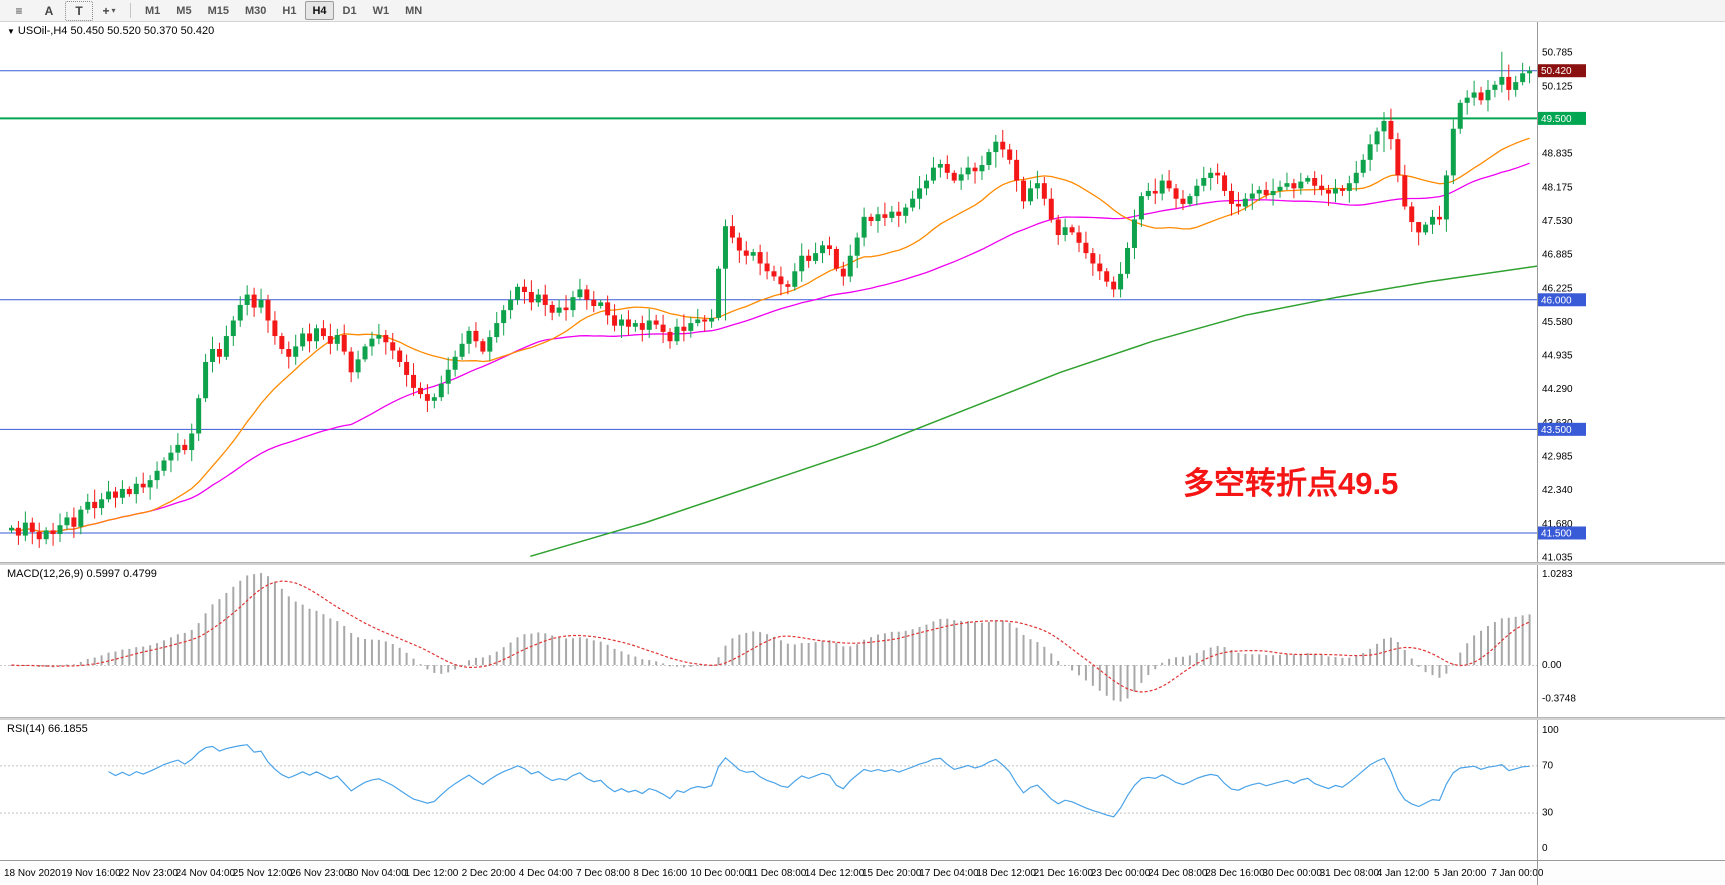 This screenshot has height=885, width=1725. What do you see at coordinates (130, 10) in the screenshot?
I see `toolbar-separator` at bounding box center [130, 10].